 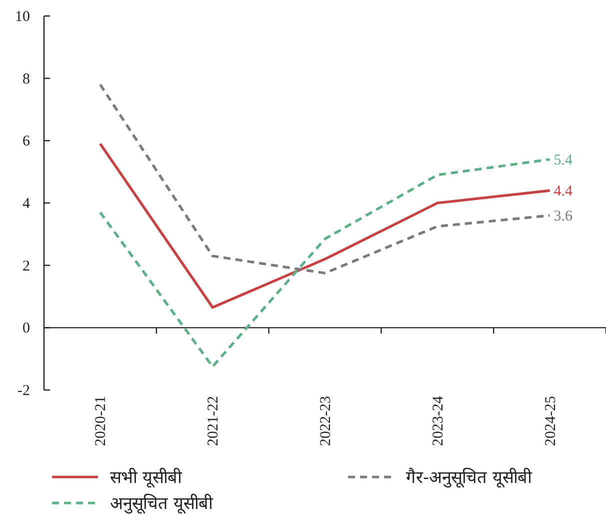 I want to click on y-tick-label: 0, so click(x=26, y=328).